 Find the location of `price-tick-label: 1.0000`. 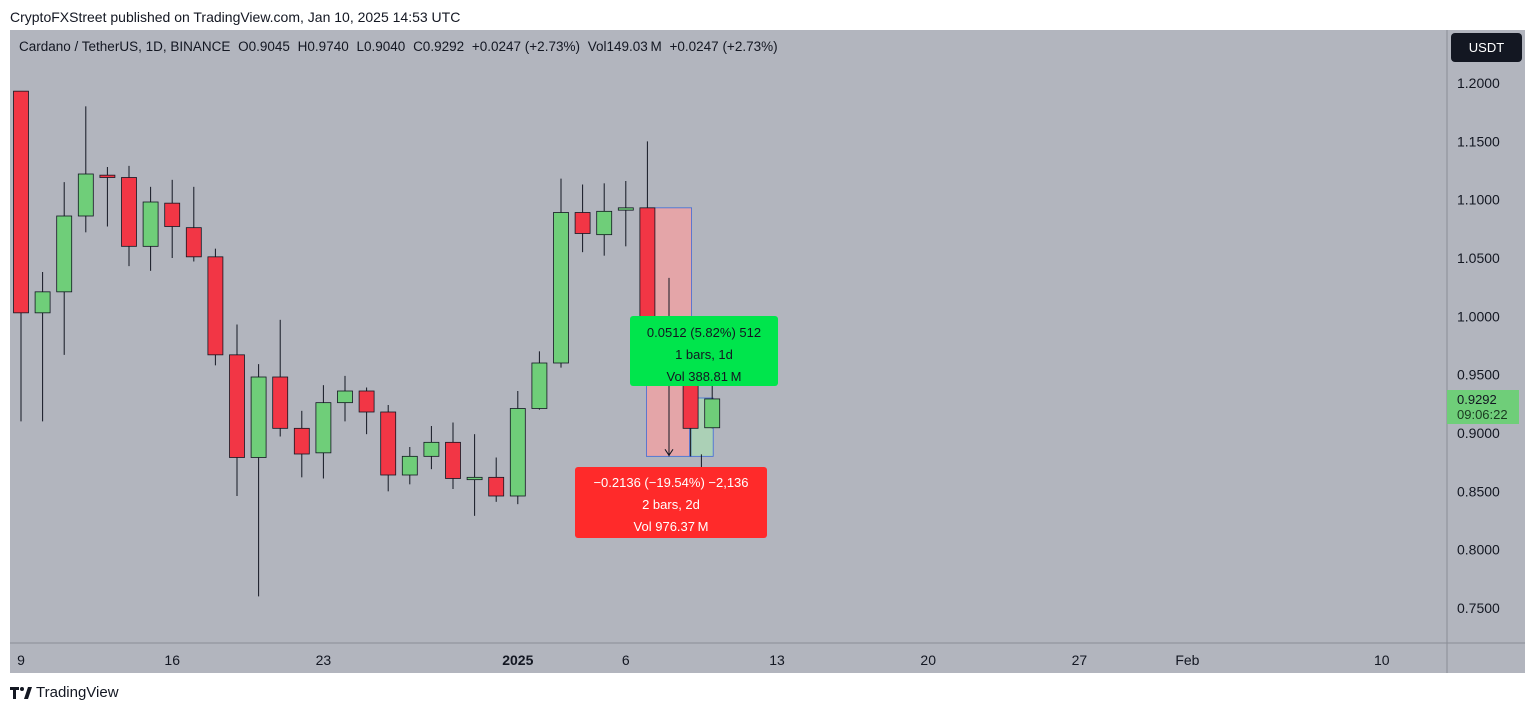

price-tick-label: 1.0000 is located at coordinates (1478, 316).